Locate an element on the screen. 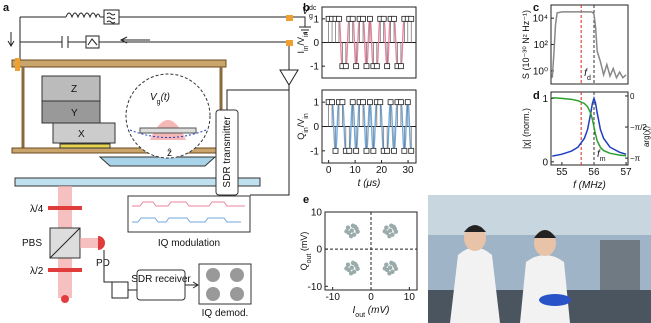  marker-label: fd is located at coordinates (587, 75).